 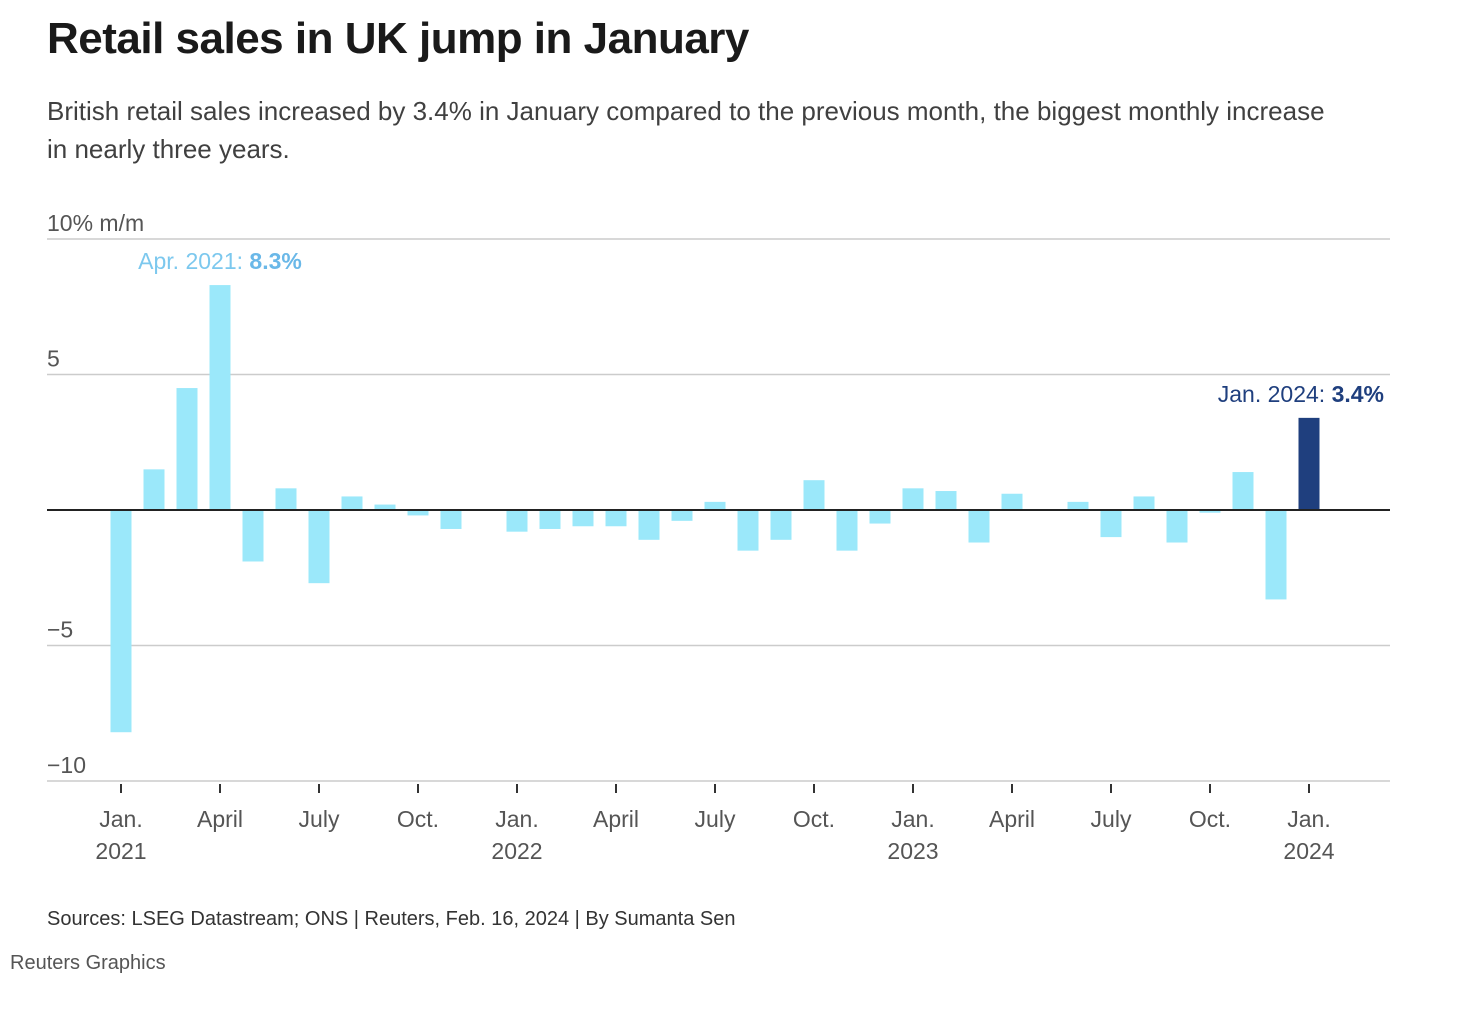 I want to click on annotation-value: 3.4%, so click(x=1358, y=394).